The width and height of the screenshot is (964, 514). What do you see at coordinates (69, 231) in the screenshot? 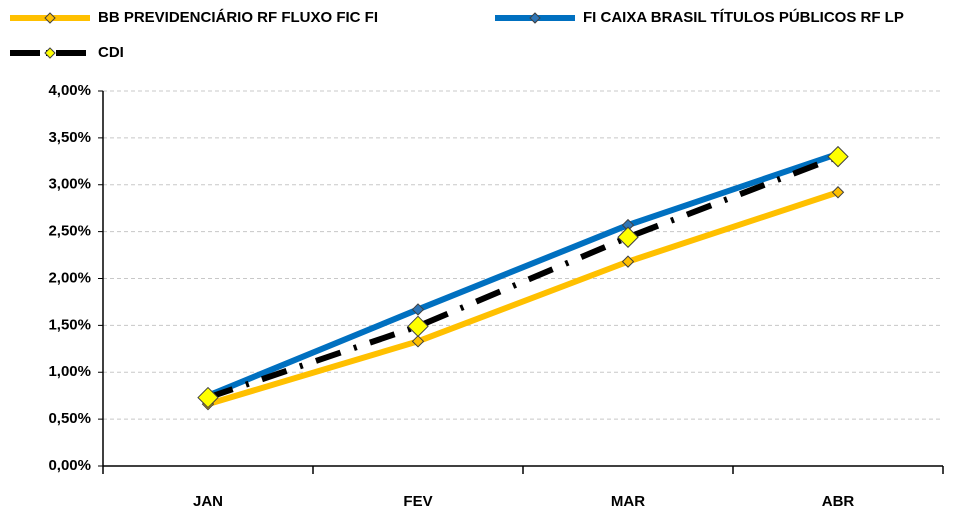
I see `y-tick-label: 2,50%` at bounding box center [69, 231].